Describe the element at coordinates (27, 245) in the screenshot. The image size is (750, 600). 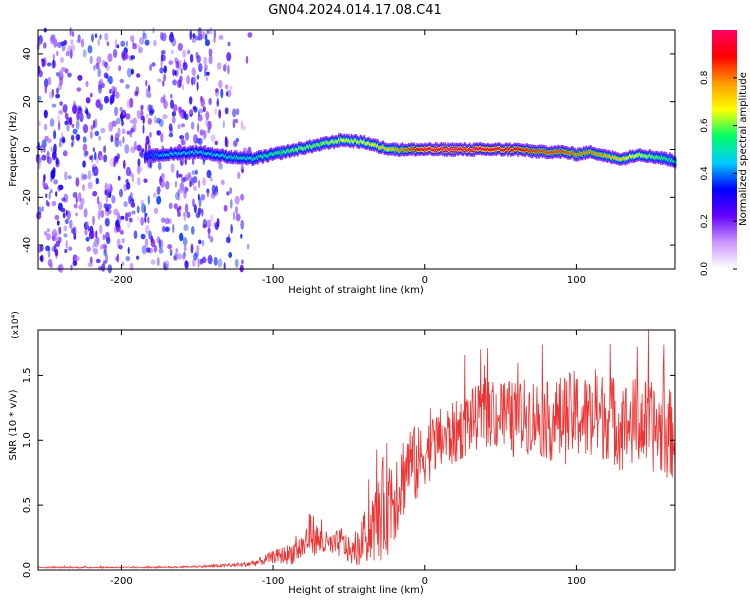
I see `y-tick-label: -40` at that location.